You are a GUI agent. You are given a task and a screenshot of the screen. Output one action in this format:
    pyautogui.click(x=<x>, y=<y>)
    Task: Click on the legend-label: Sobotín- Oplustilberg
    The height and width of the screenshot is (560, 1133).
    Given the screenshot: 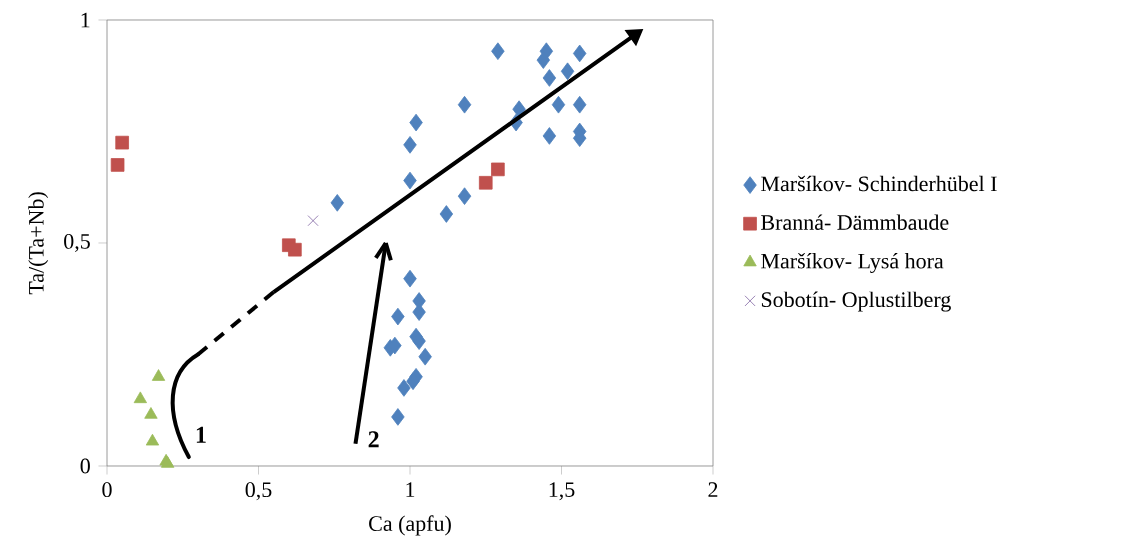 What is the action you would take?
    pyautogui.click(x=856, y=301)
    